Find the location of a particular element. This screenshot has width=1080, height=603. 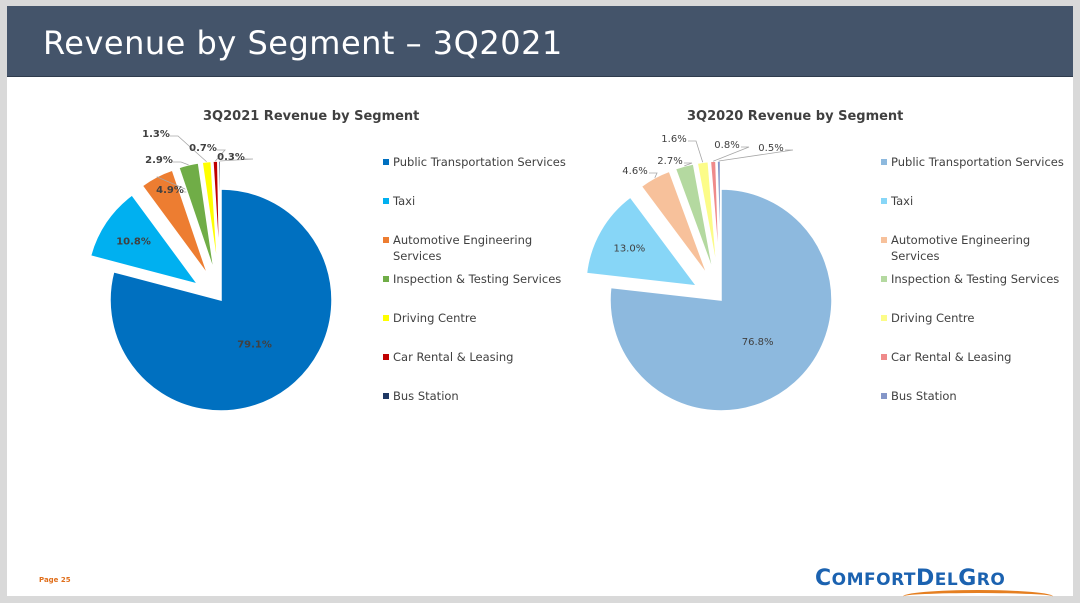

data-label-car-rental-and-leasing: 0.7% is located at coordinates (203, 148).